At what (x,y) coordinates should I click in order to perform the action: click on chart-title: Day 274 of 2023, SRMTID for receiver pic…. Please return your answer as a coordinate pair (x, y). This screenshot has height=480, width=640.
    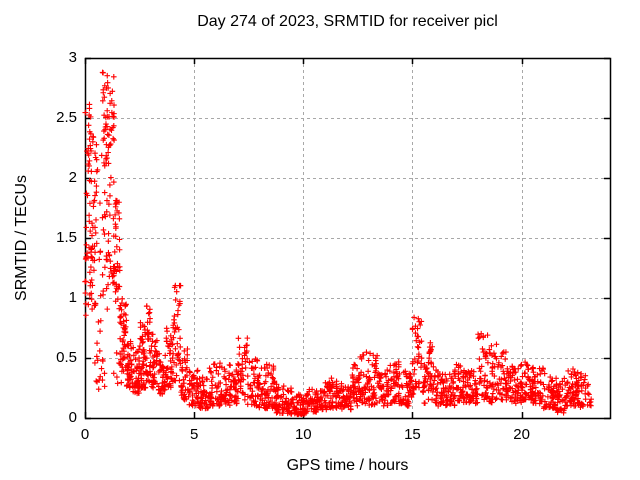
    Looking at the image, I should click on (347, 21).